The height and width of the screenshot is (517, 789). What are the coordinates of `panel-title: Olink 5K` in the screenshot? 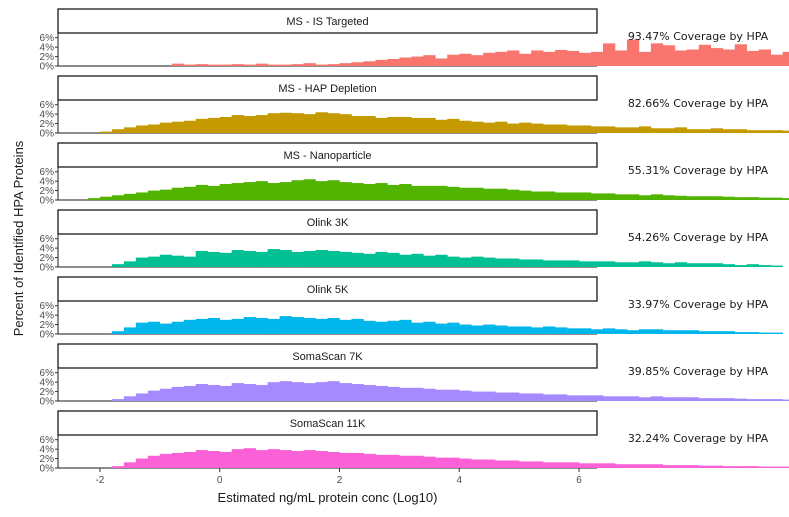 It's located at (328, 290).